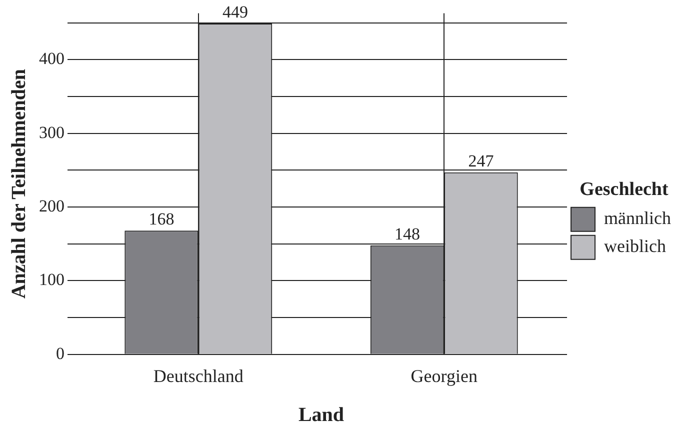 The height and width of the screenshot is (436, 689). Describe the element at coordinates (638, 218) in the screenshot. I see `legend-label: männlich` at that location.